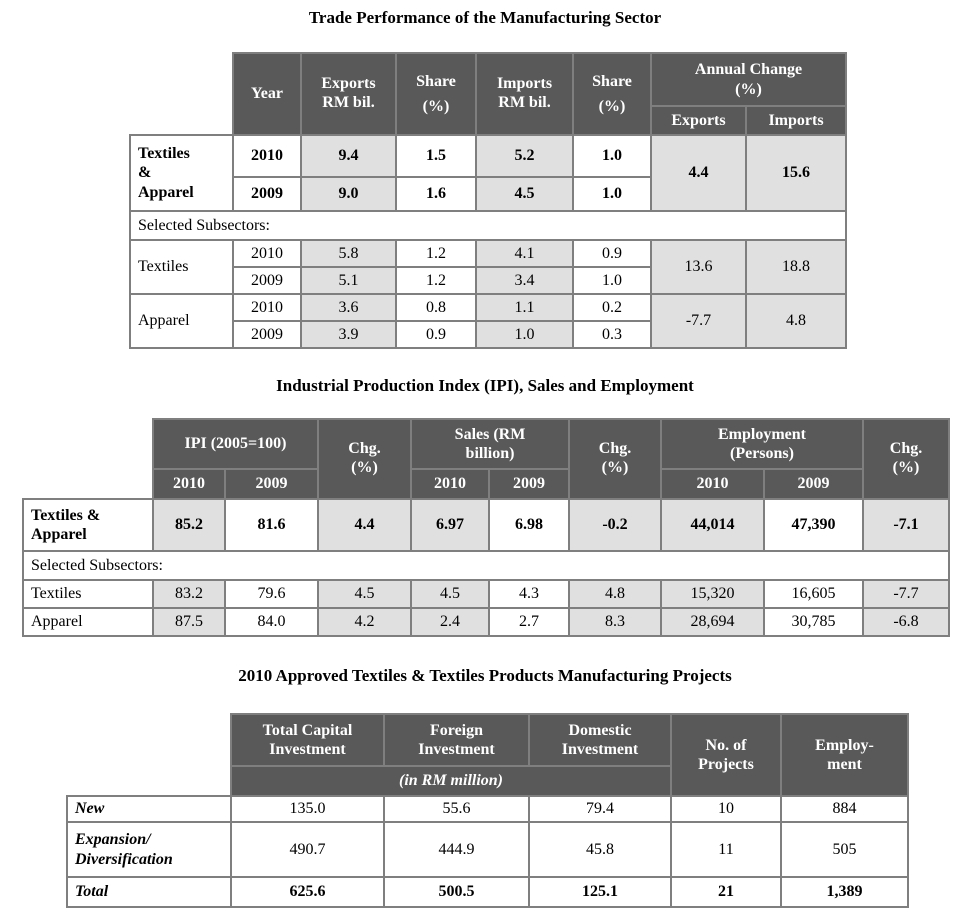 The height and width of the screenshot is (917, 970). Describe the element at coordinates (436, 156) in the screenshot. I see `data-cell: 1.5` at that location.